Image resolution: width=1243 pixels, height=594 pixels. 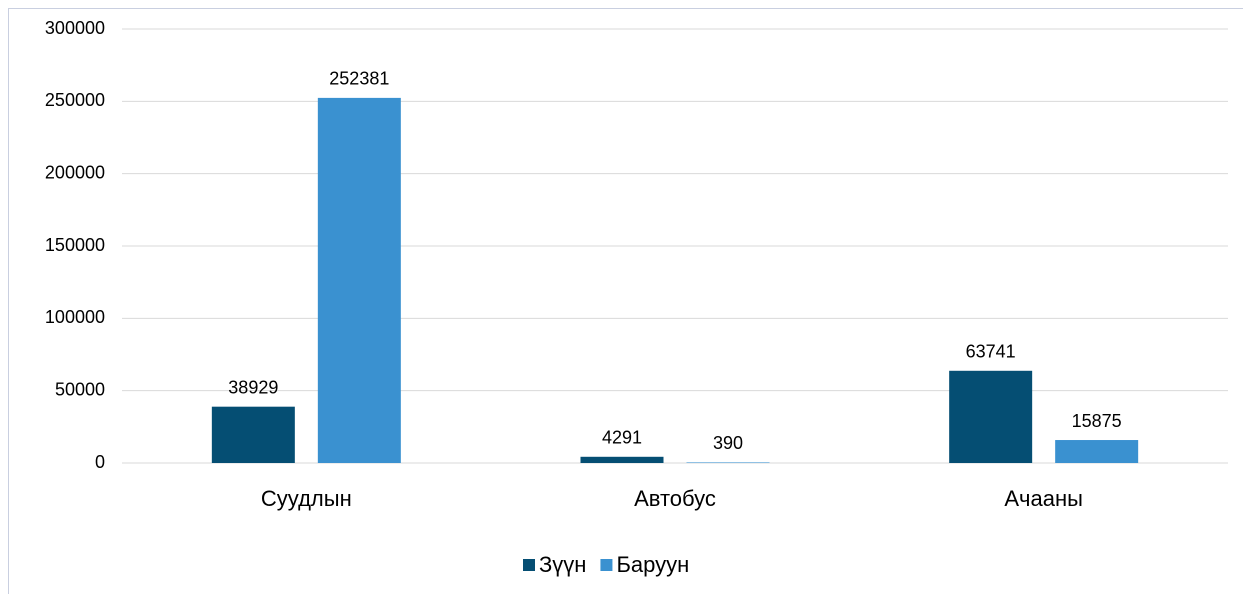 I want to click on y-tick-label: 200000, so click(x=75, y=172).